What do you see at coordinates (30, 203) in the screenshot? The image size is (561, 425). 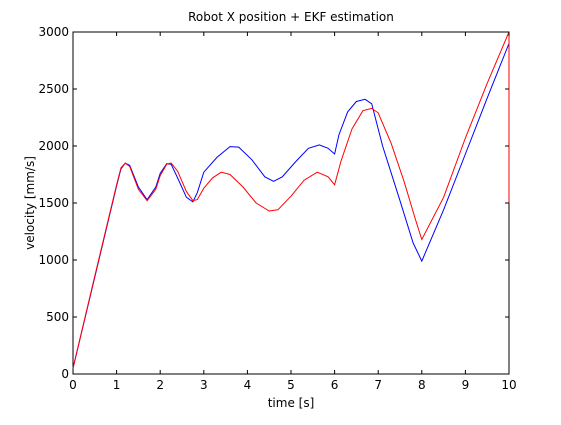 I see `y-axis-label: velocity [mm/s]` at bounding box center [30, 203].